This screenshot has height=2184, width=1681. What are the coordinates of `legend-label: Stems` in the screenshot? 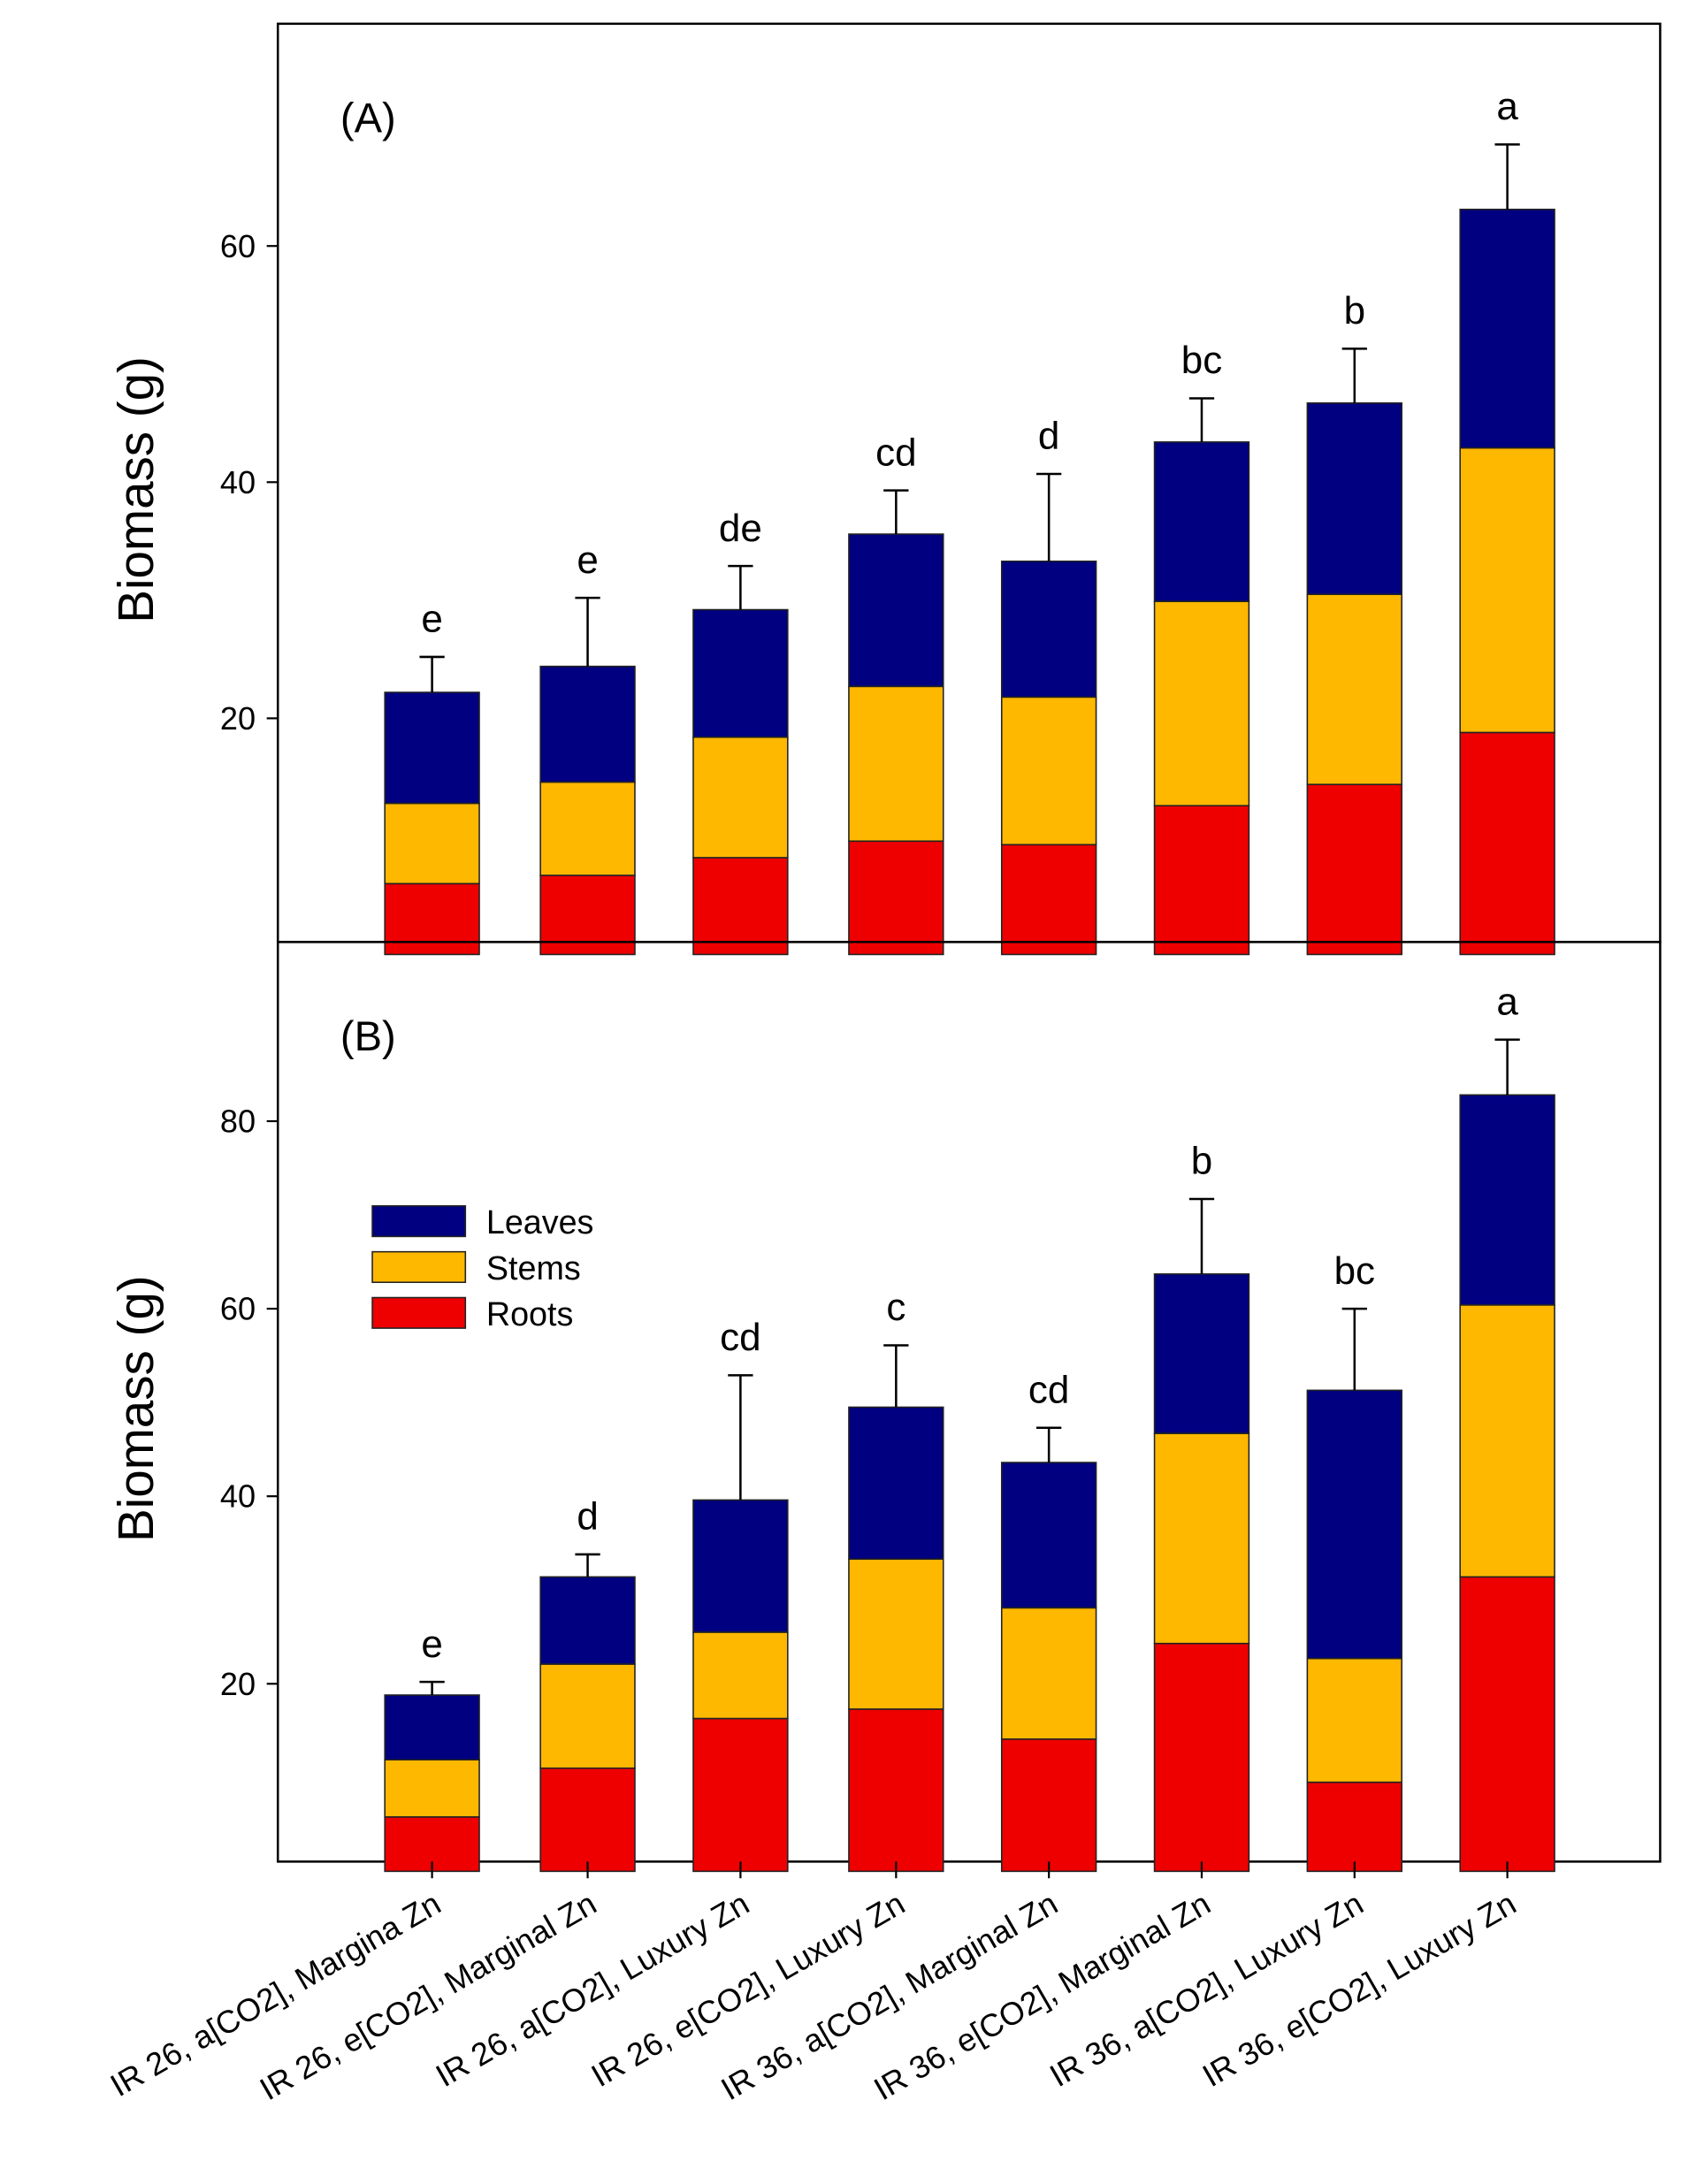 It's located at (533, 1268).